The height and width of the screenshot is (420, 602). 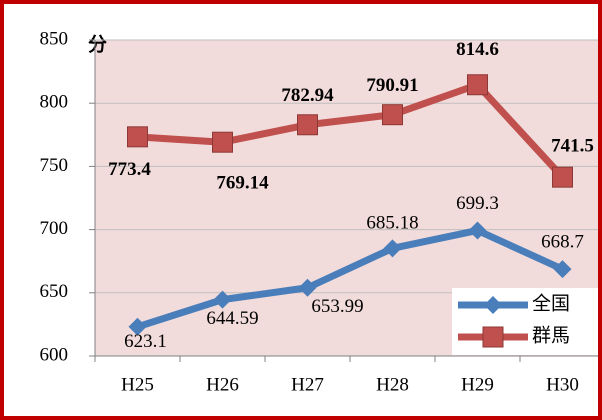 I want to click on legend-box, so click(x=527, y=321).